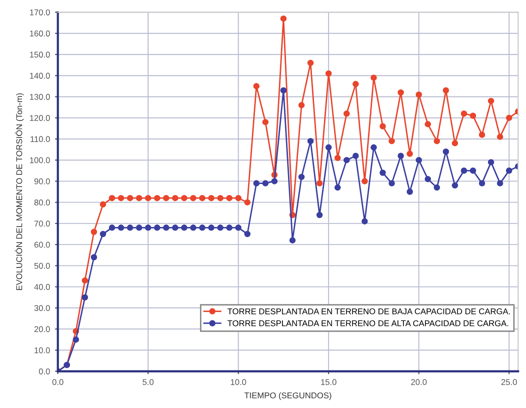 This screenshot has height=408, width=526. I want to click on x-tick-label: 0.0, so click(58, 382).